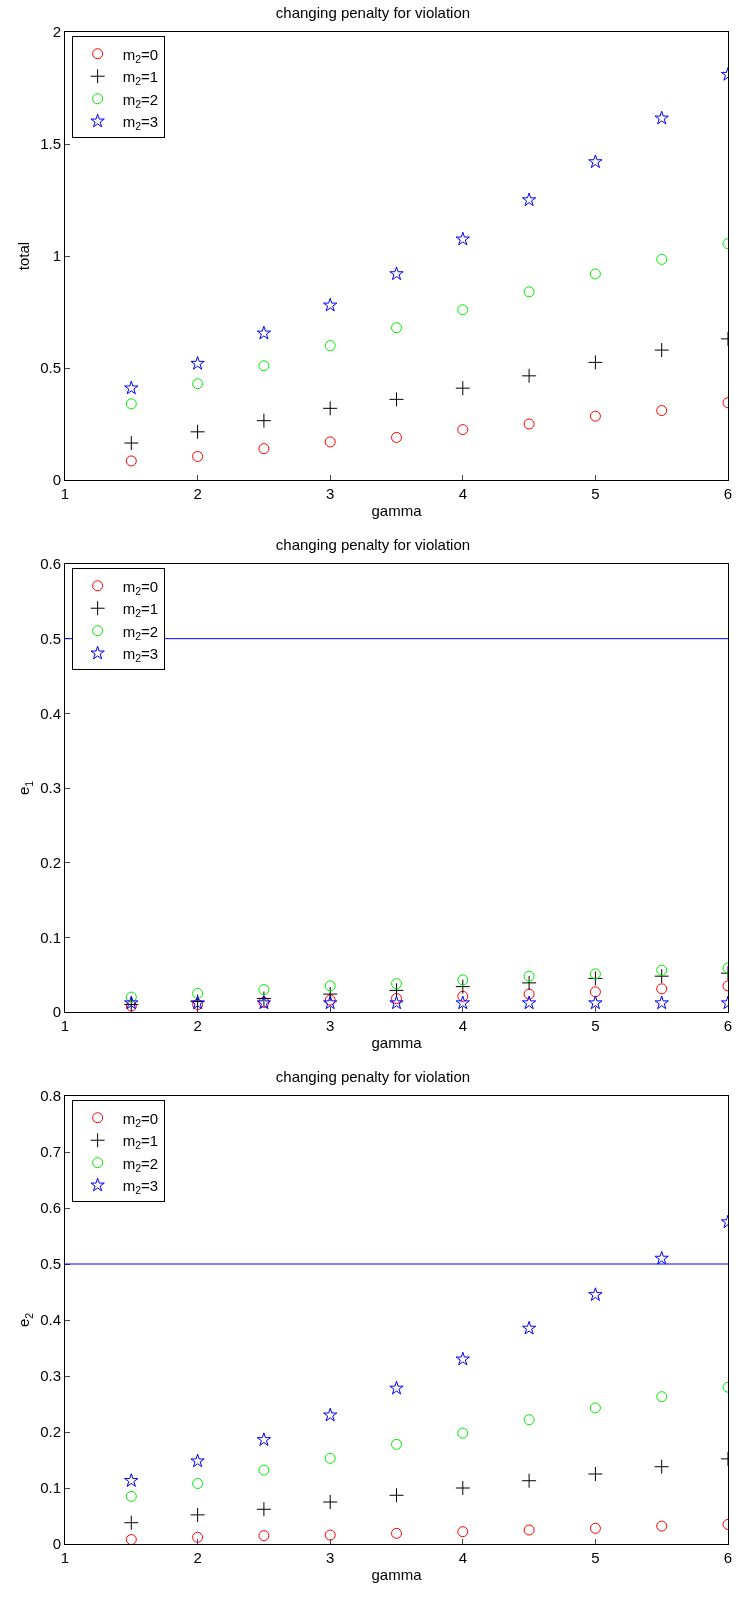 This screenshot has width=746, height=1597. What do you see at coordinates (140, 1164) in the screenshot?
I see `legend-label: m$_{2}$=2` at bounding box center [140, 1164].